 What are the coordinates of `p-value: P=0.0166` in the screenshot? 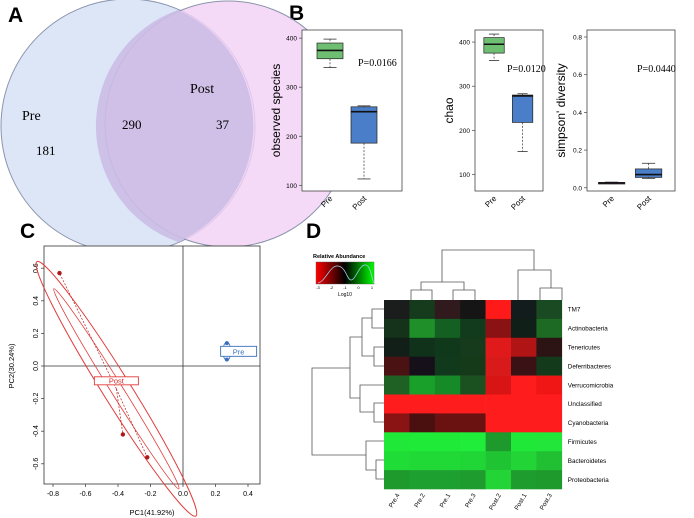 It's located at (377, 63).